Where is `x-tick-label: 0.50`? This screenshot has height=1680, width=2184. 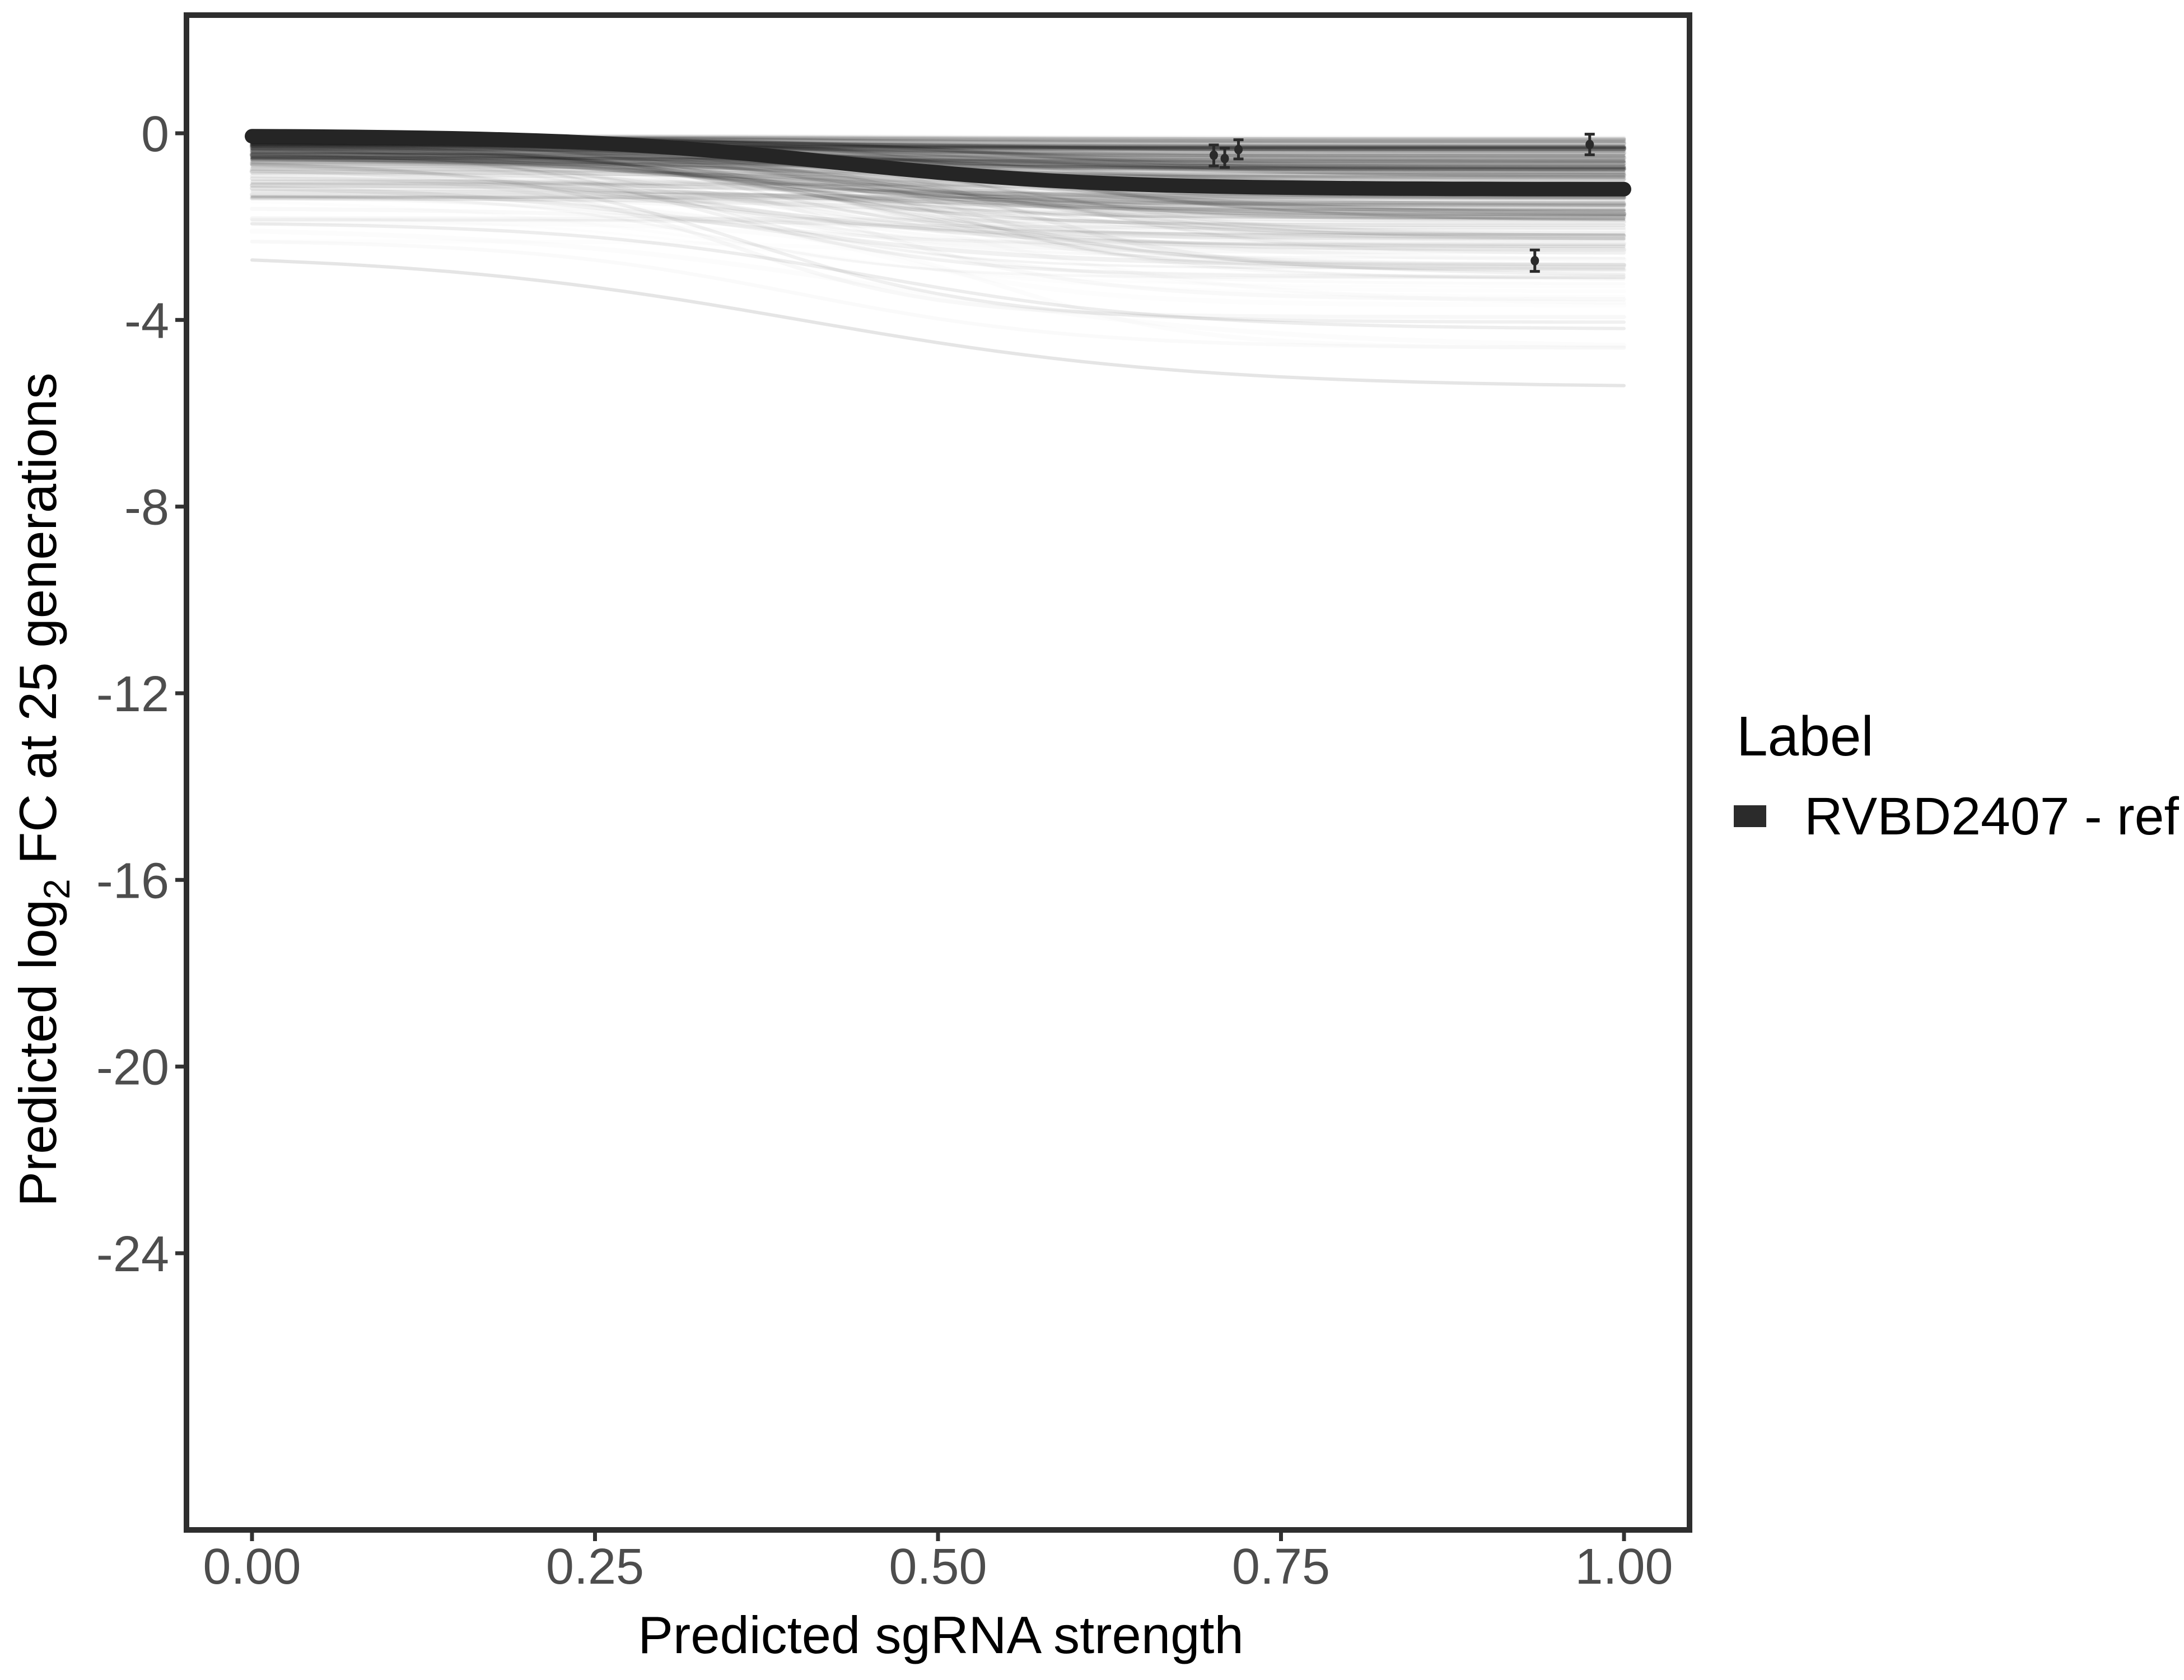 x-tick-label: 0.50 is located at coordinates (938, 1567).